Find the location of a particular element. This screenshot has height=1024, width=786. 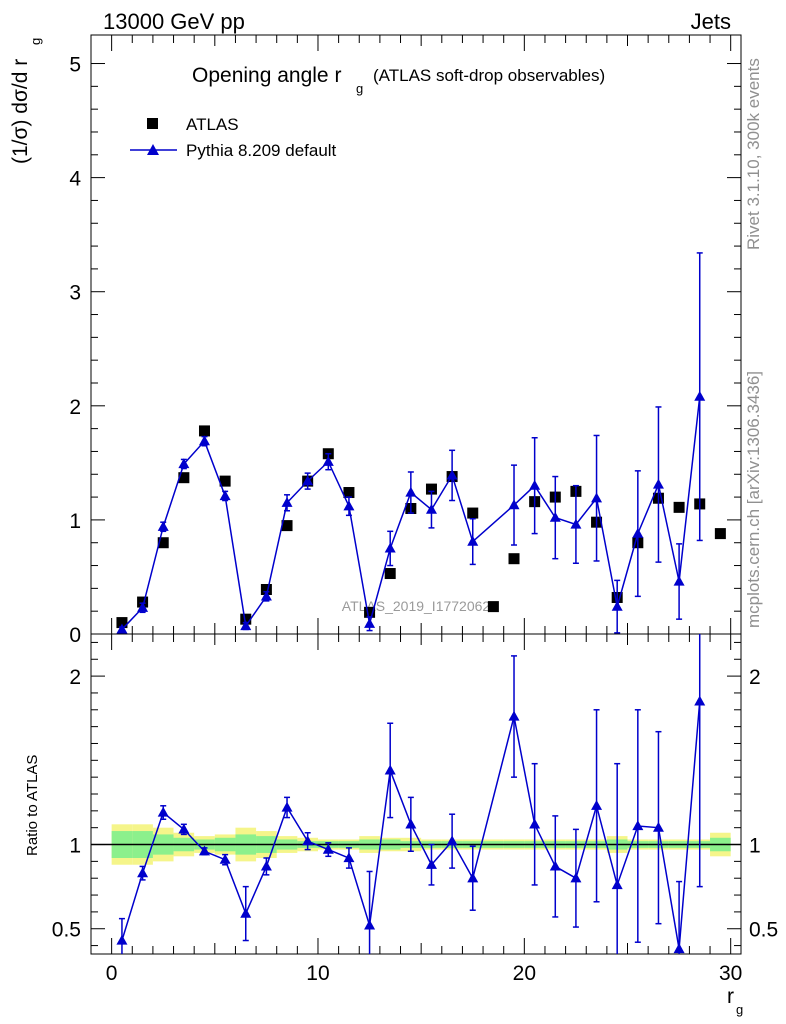

main-y-tick-label: 5 is located at coordinates (75, 65).